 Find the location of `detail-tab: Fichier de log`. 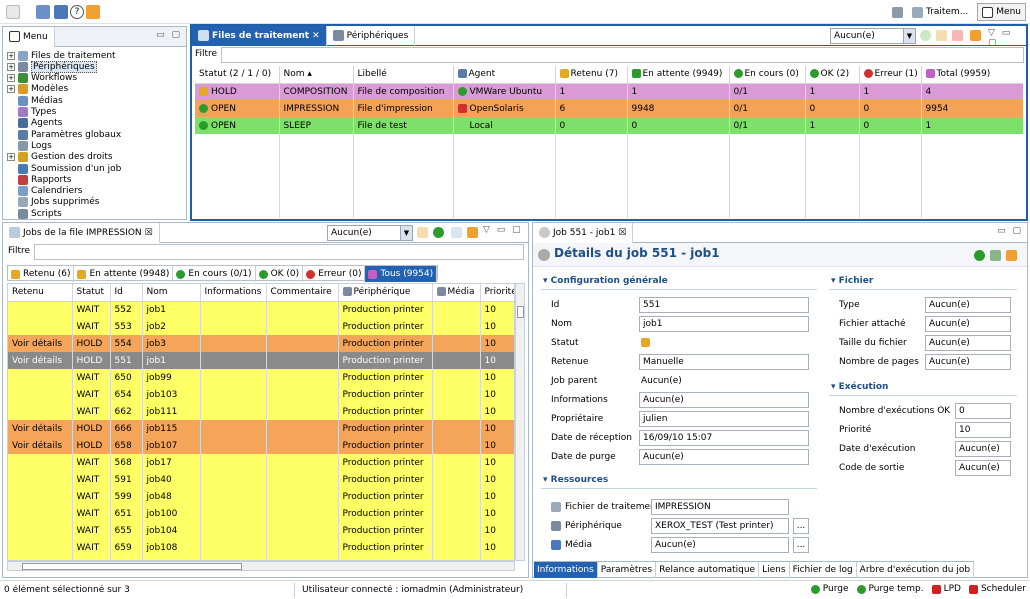

detail-tab: Fichier de log is located at coordinates (823, 570).